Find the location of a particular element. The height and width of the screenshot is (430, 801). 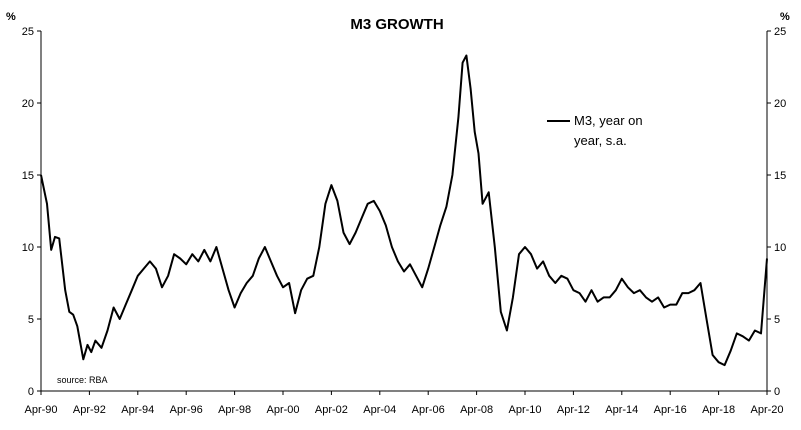

legend-label-line: M3, year on is located at coordinates (608, 120).